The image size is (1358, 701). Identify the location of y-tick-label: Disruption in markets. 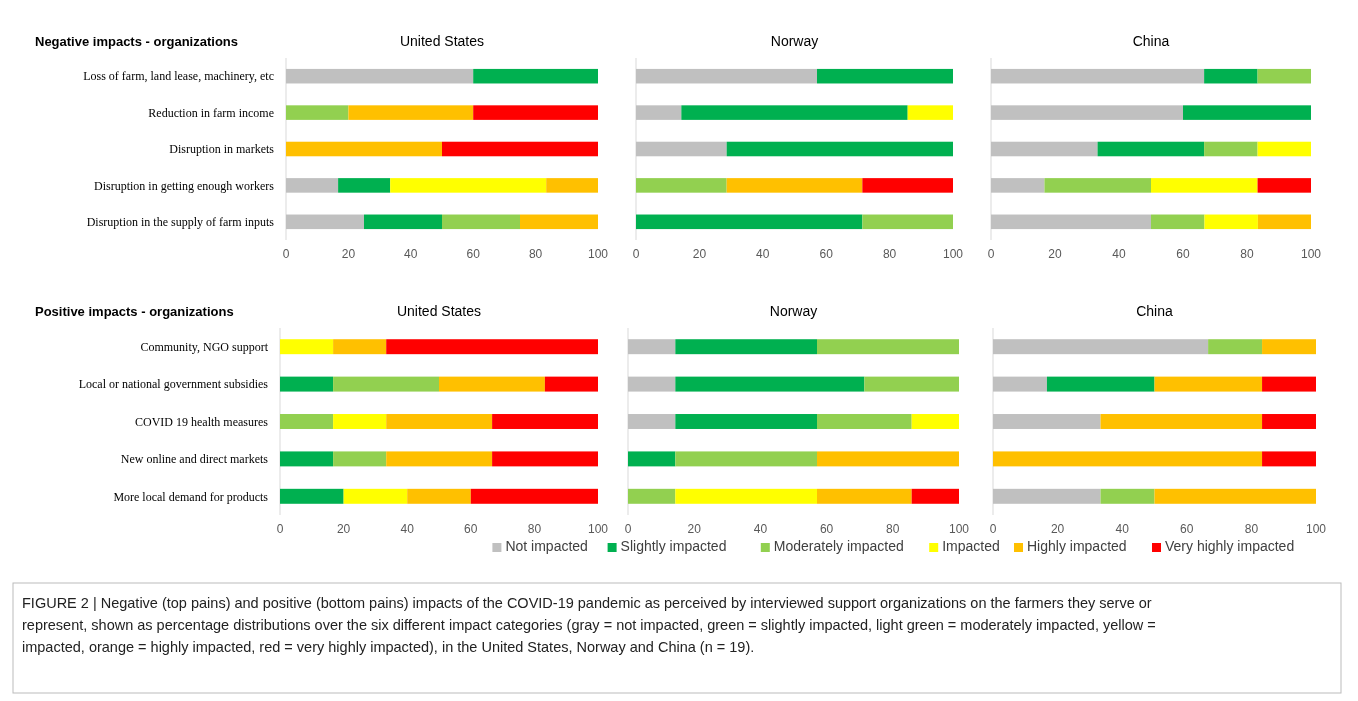
(222, 149).